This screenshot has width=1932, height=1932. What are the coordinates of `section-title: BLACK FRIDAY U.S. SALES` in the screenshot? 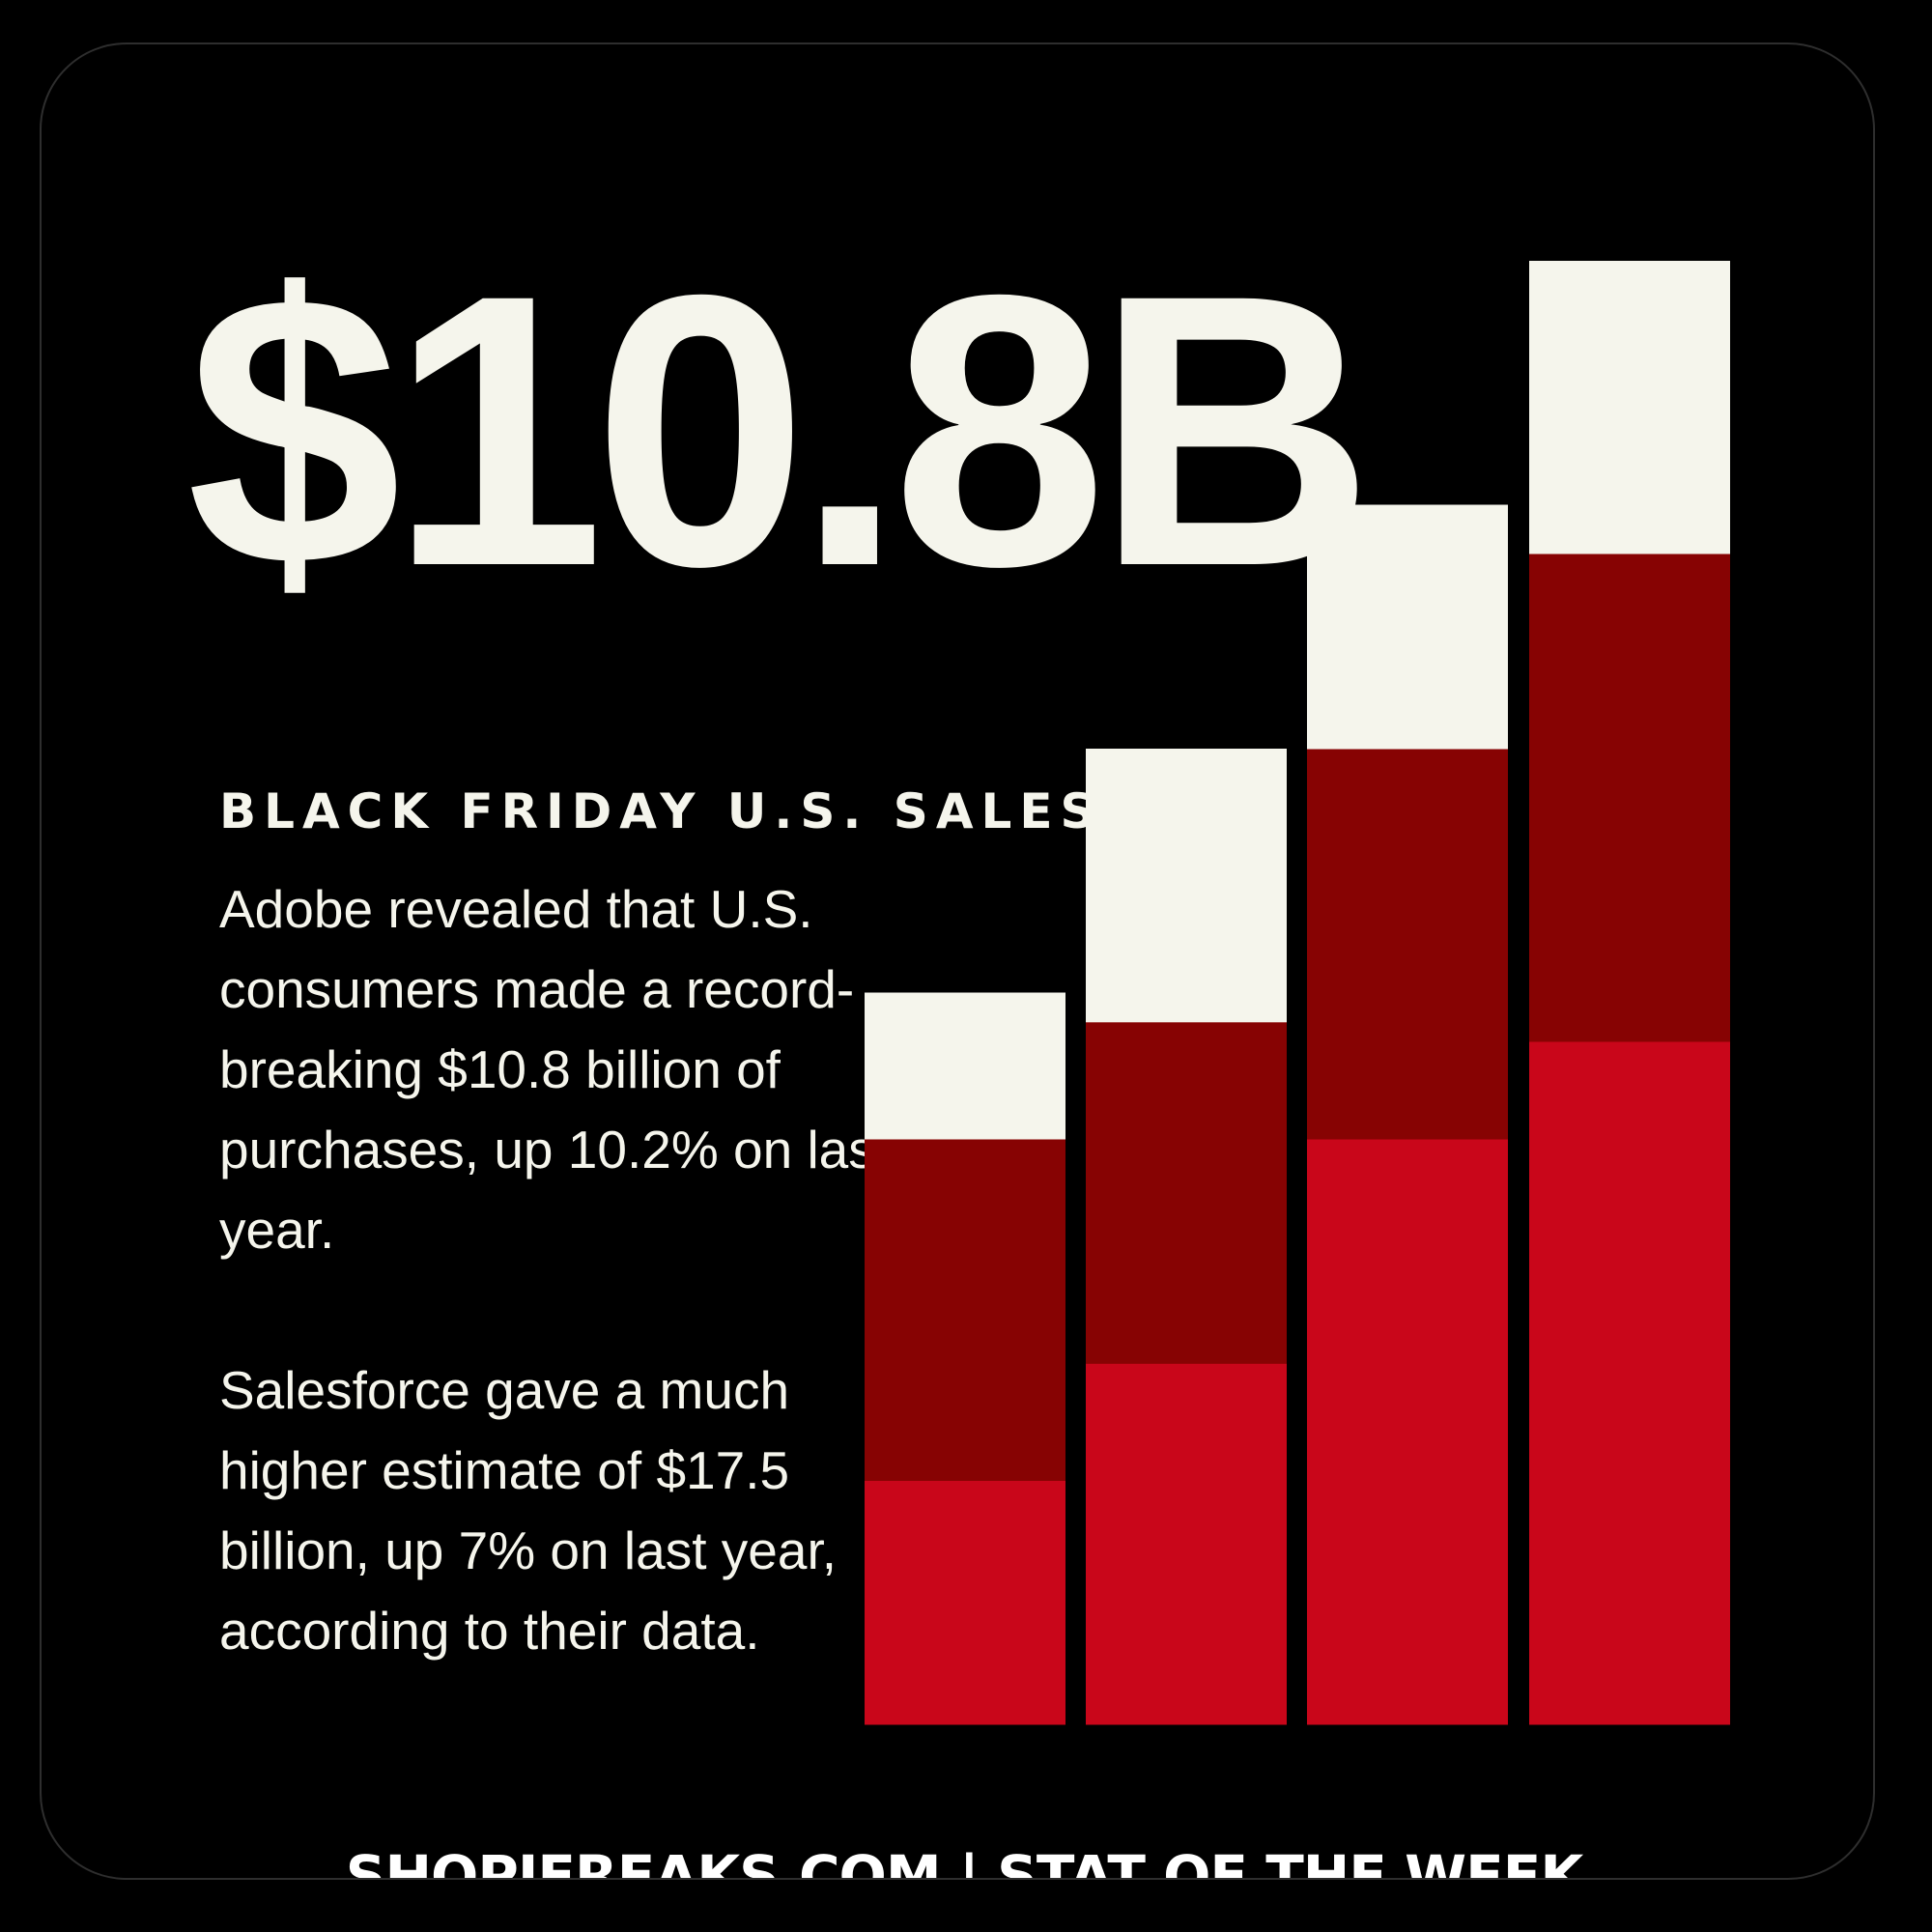 It's located at (661, 811).